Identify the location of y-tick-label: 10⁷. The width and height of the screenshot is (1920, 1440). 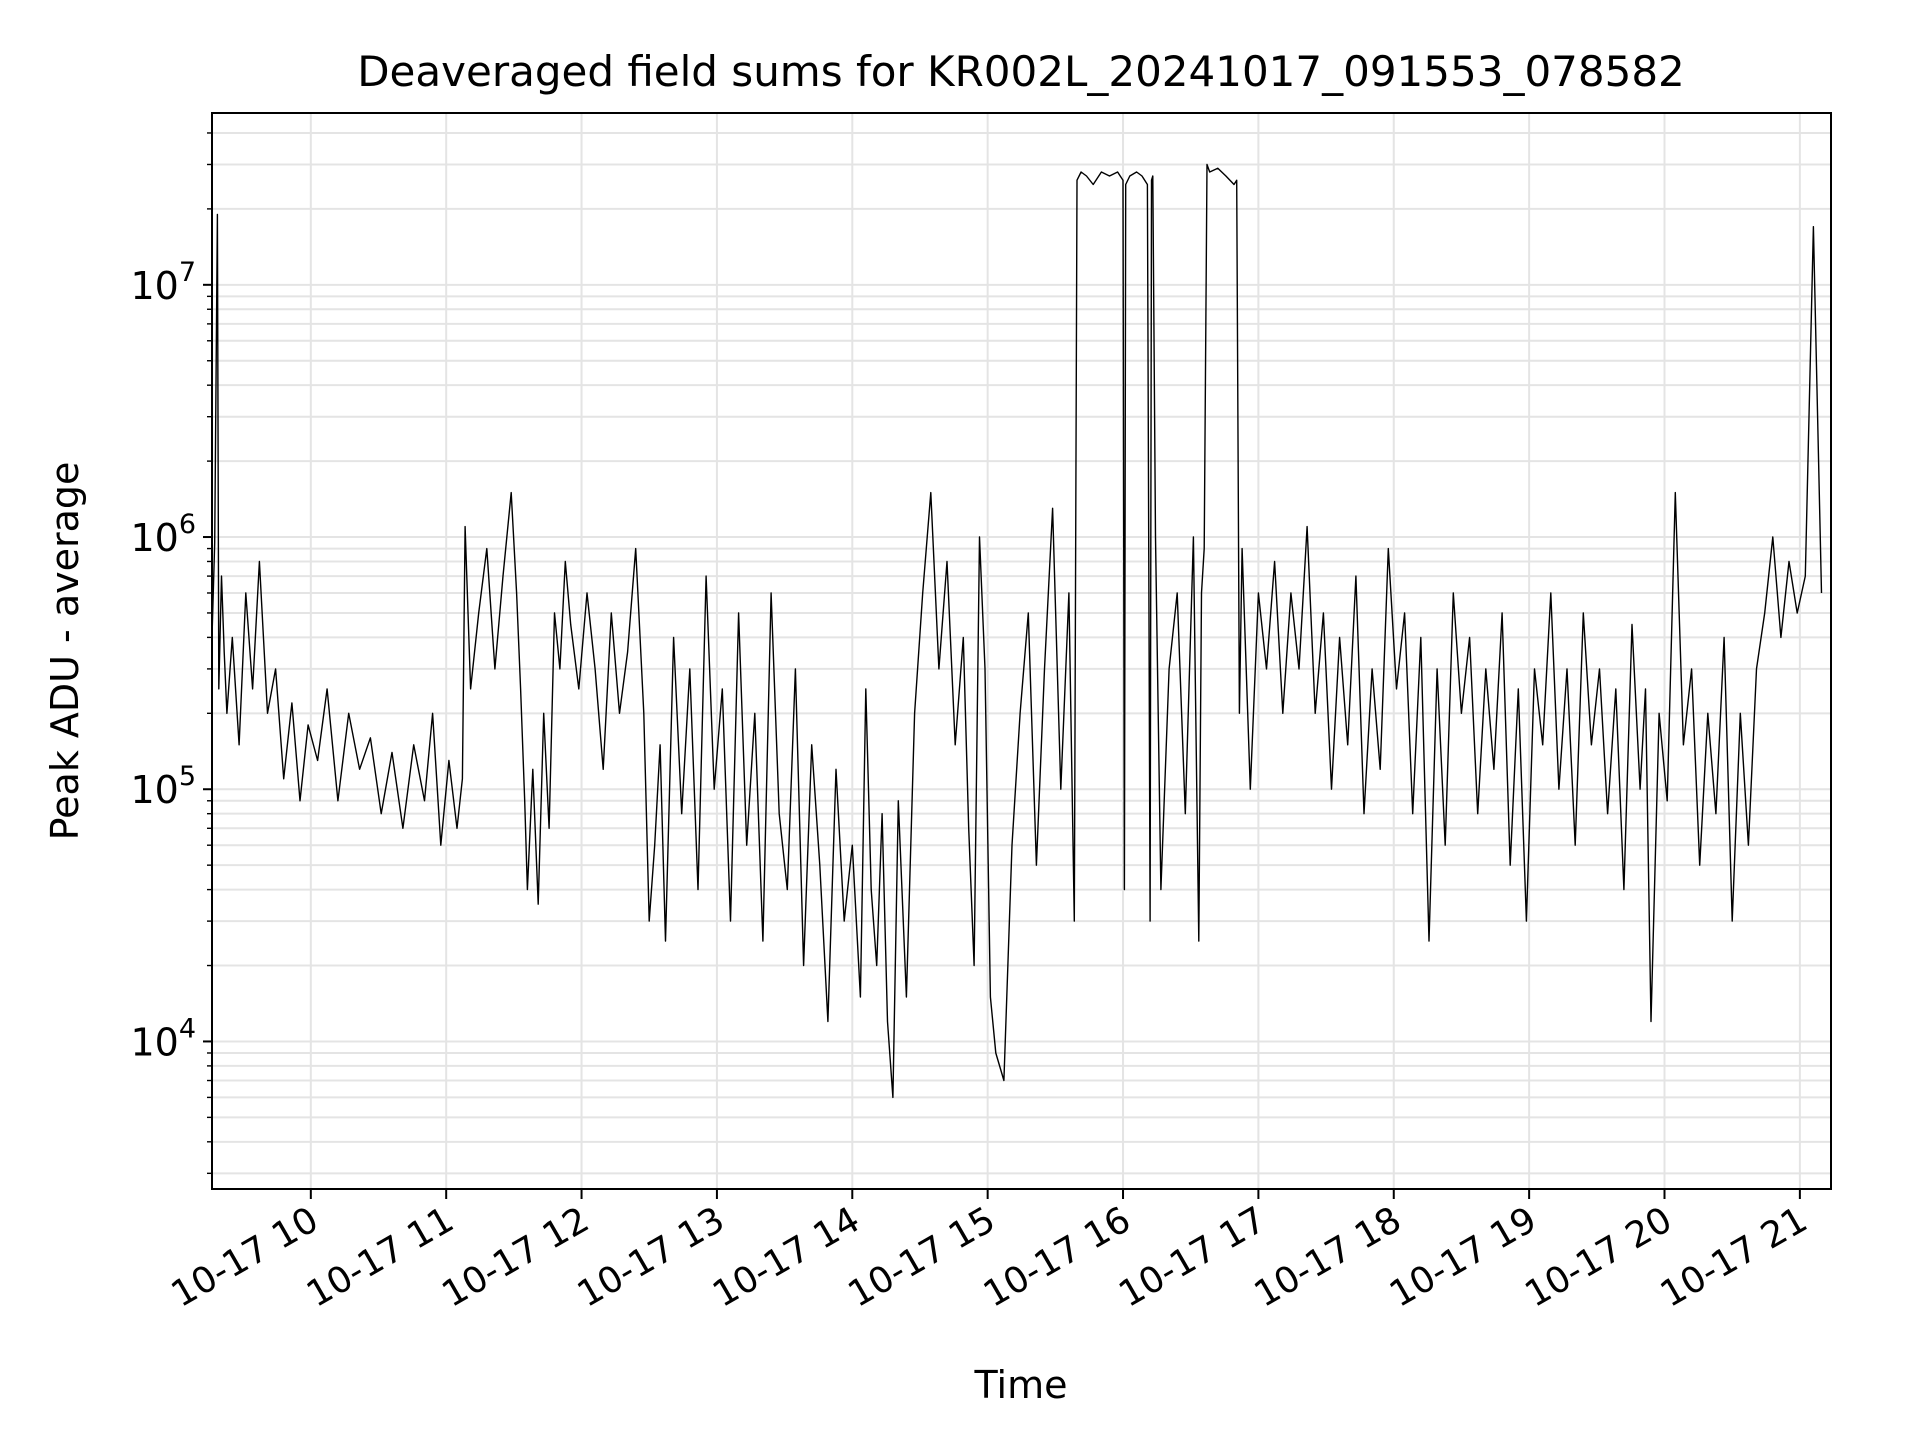
(163, 282).